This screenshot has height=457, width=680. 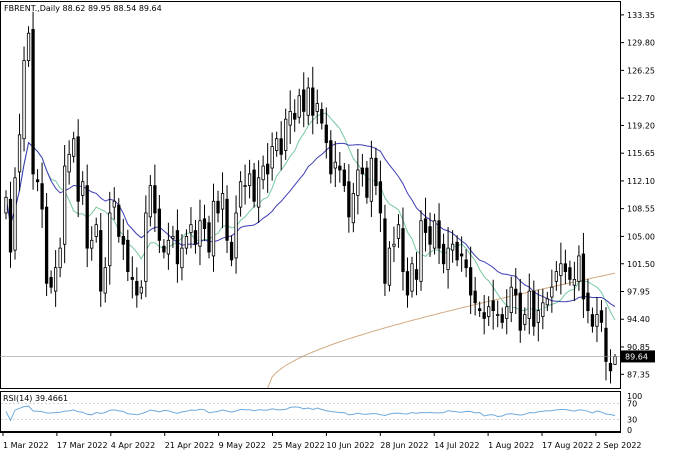 What do you see at coordinates (133, 445) in the screenshot?
I see `x-tick-label: 4 Apr 2022` at bounding box center [133, 445].